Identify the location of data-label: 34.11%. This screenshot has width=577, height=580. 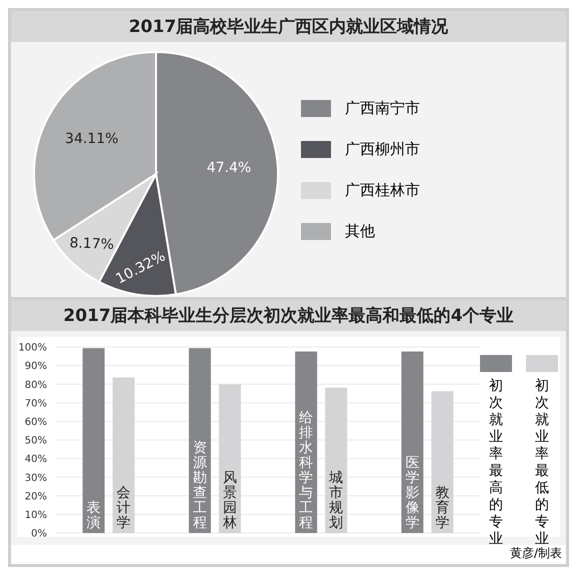
(91, 138).